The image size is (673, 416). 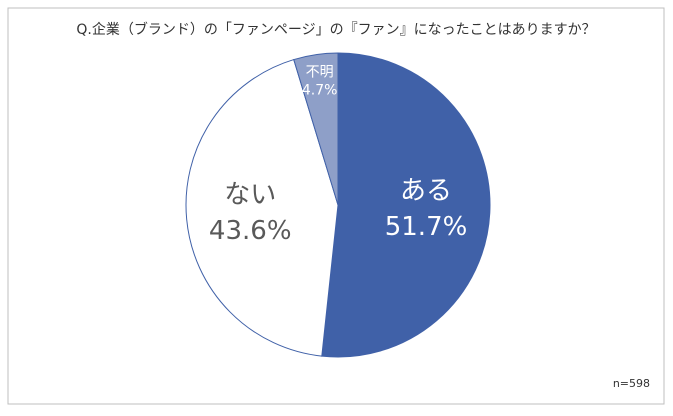 I want to click on slice-label: ない, so click(x=250, y=195).